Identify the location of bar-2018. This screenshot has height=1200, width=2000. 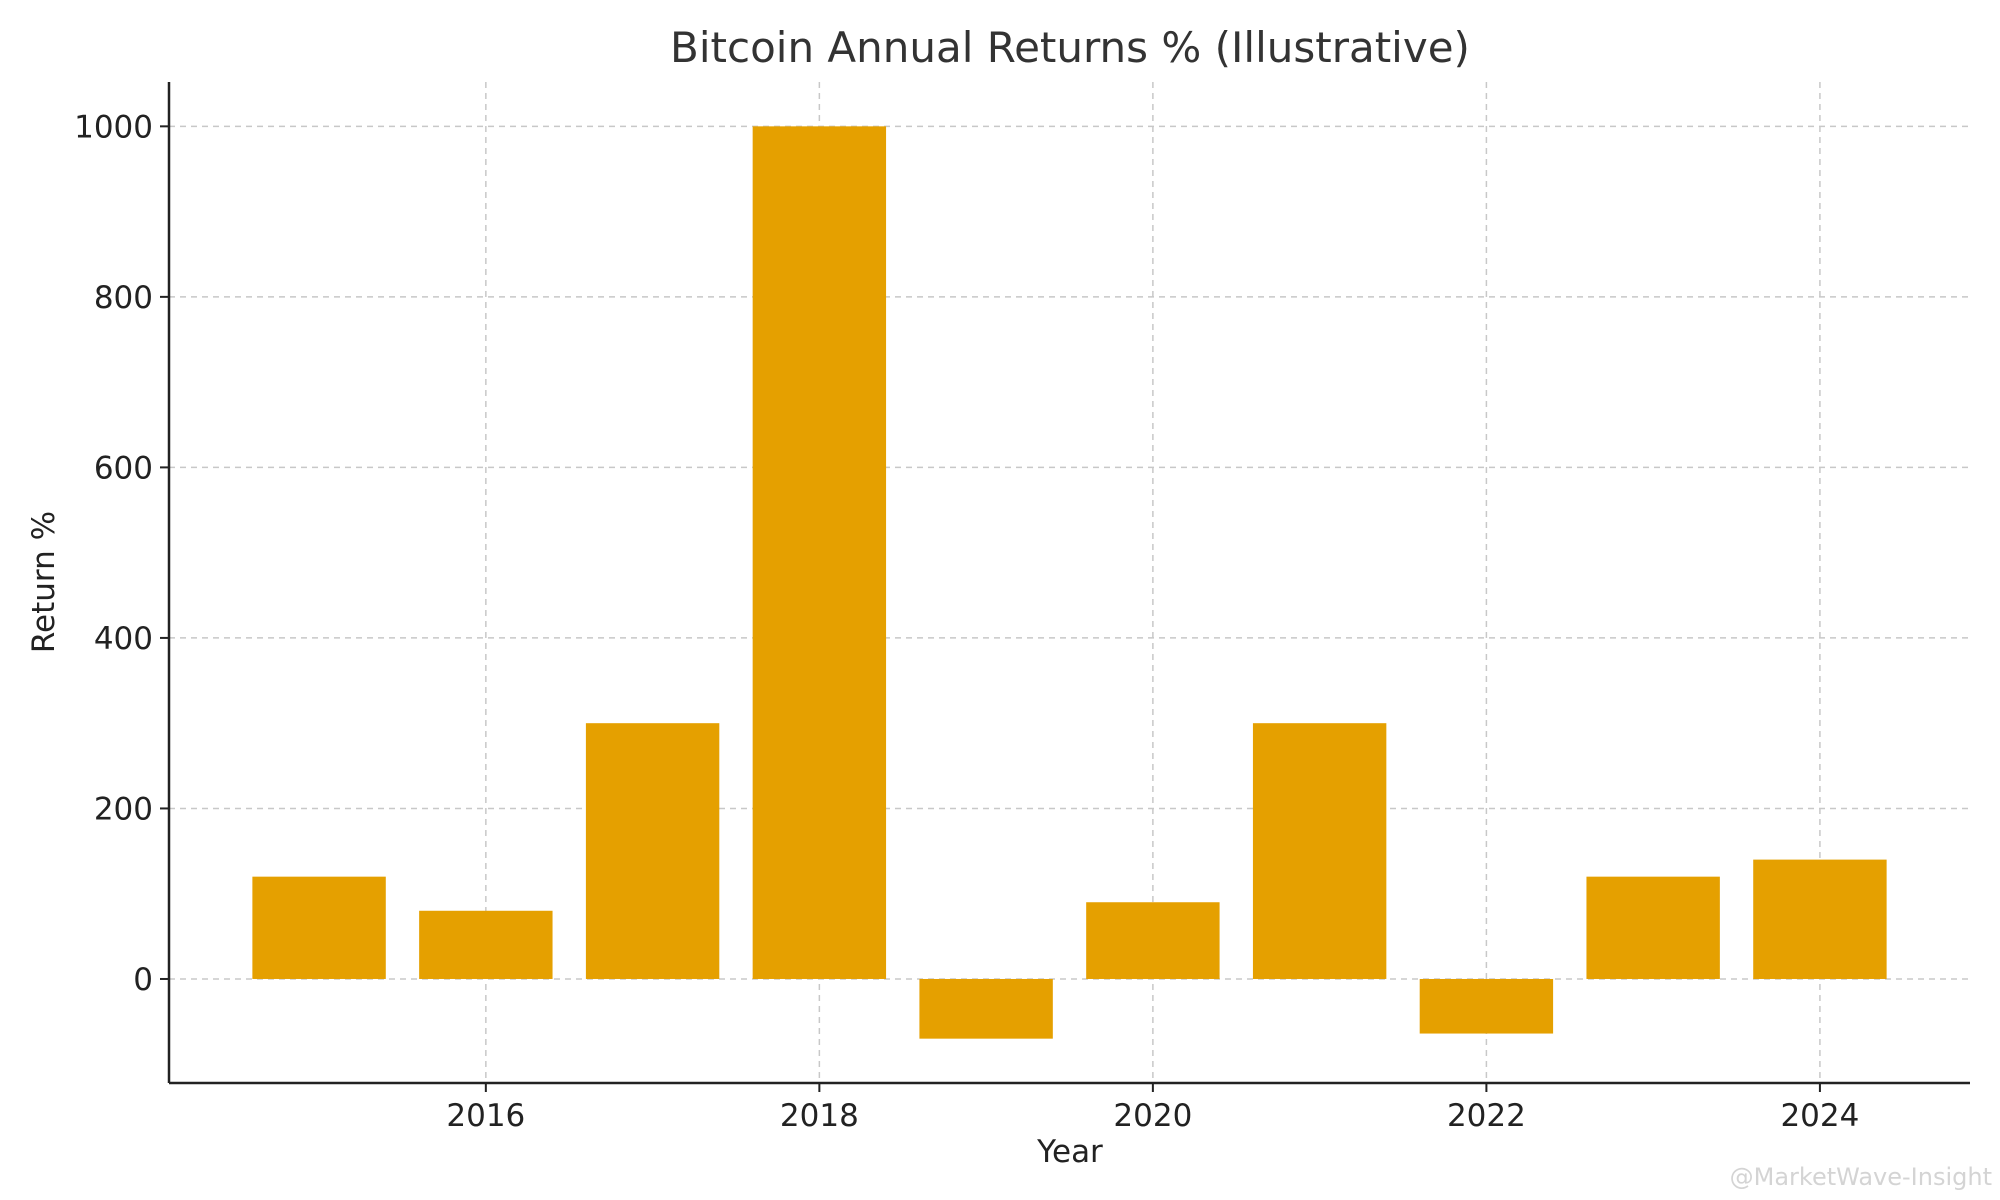
(819, 552).